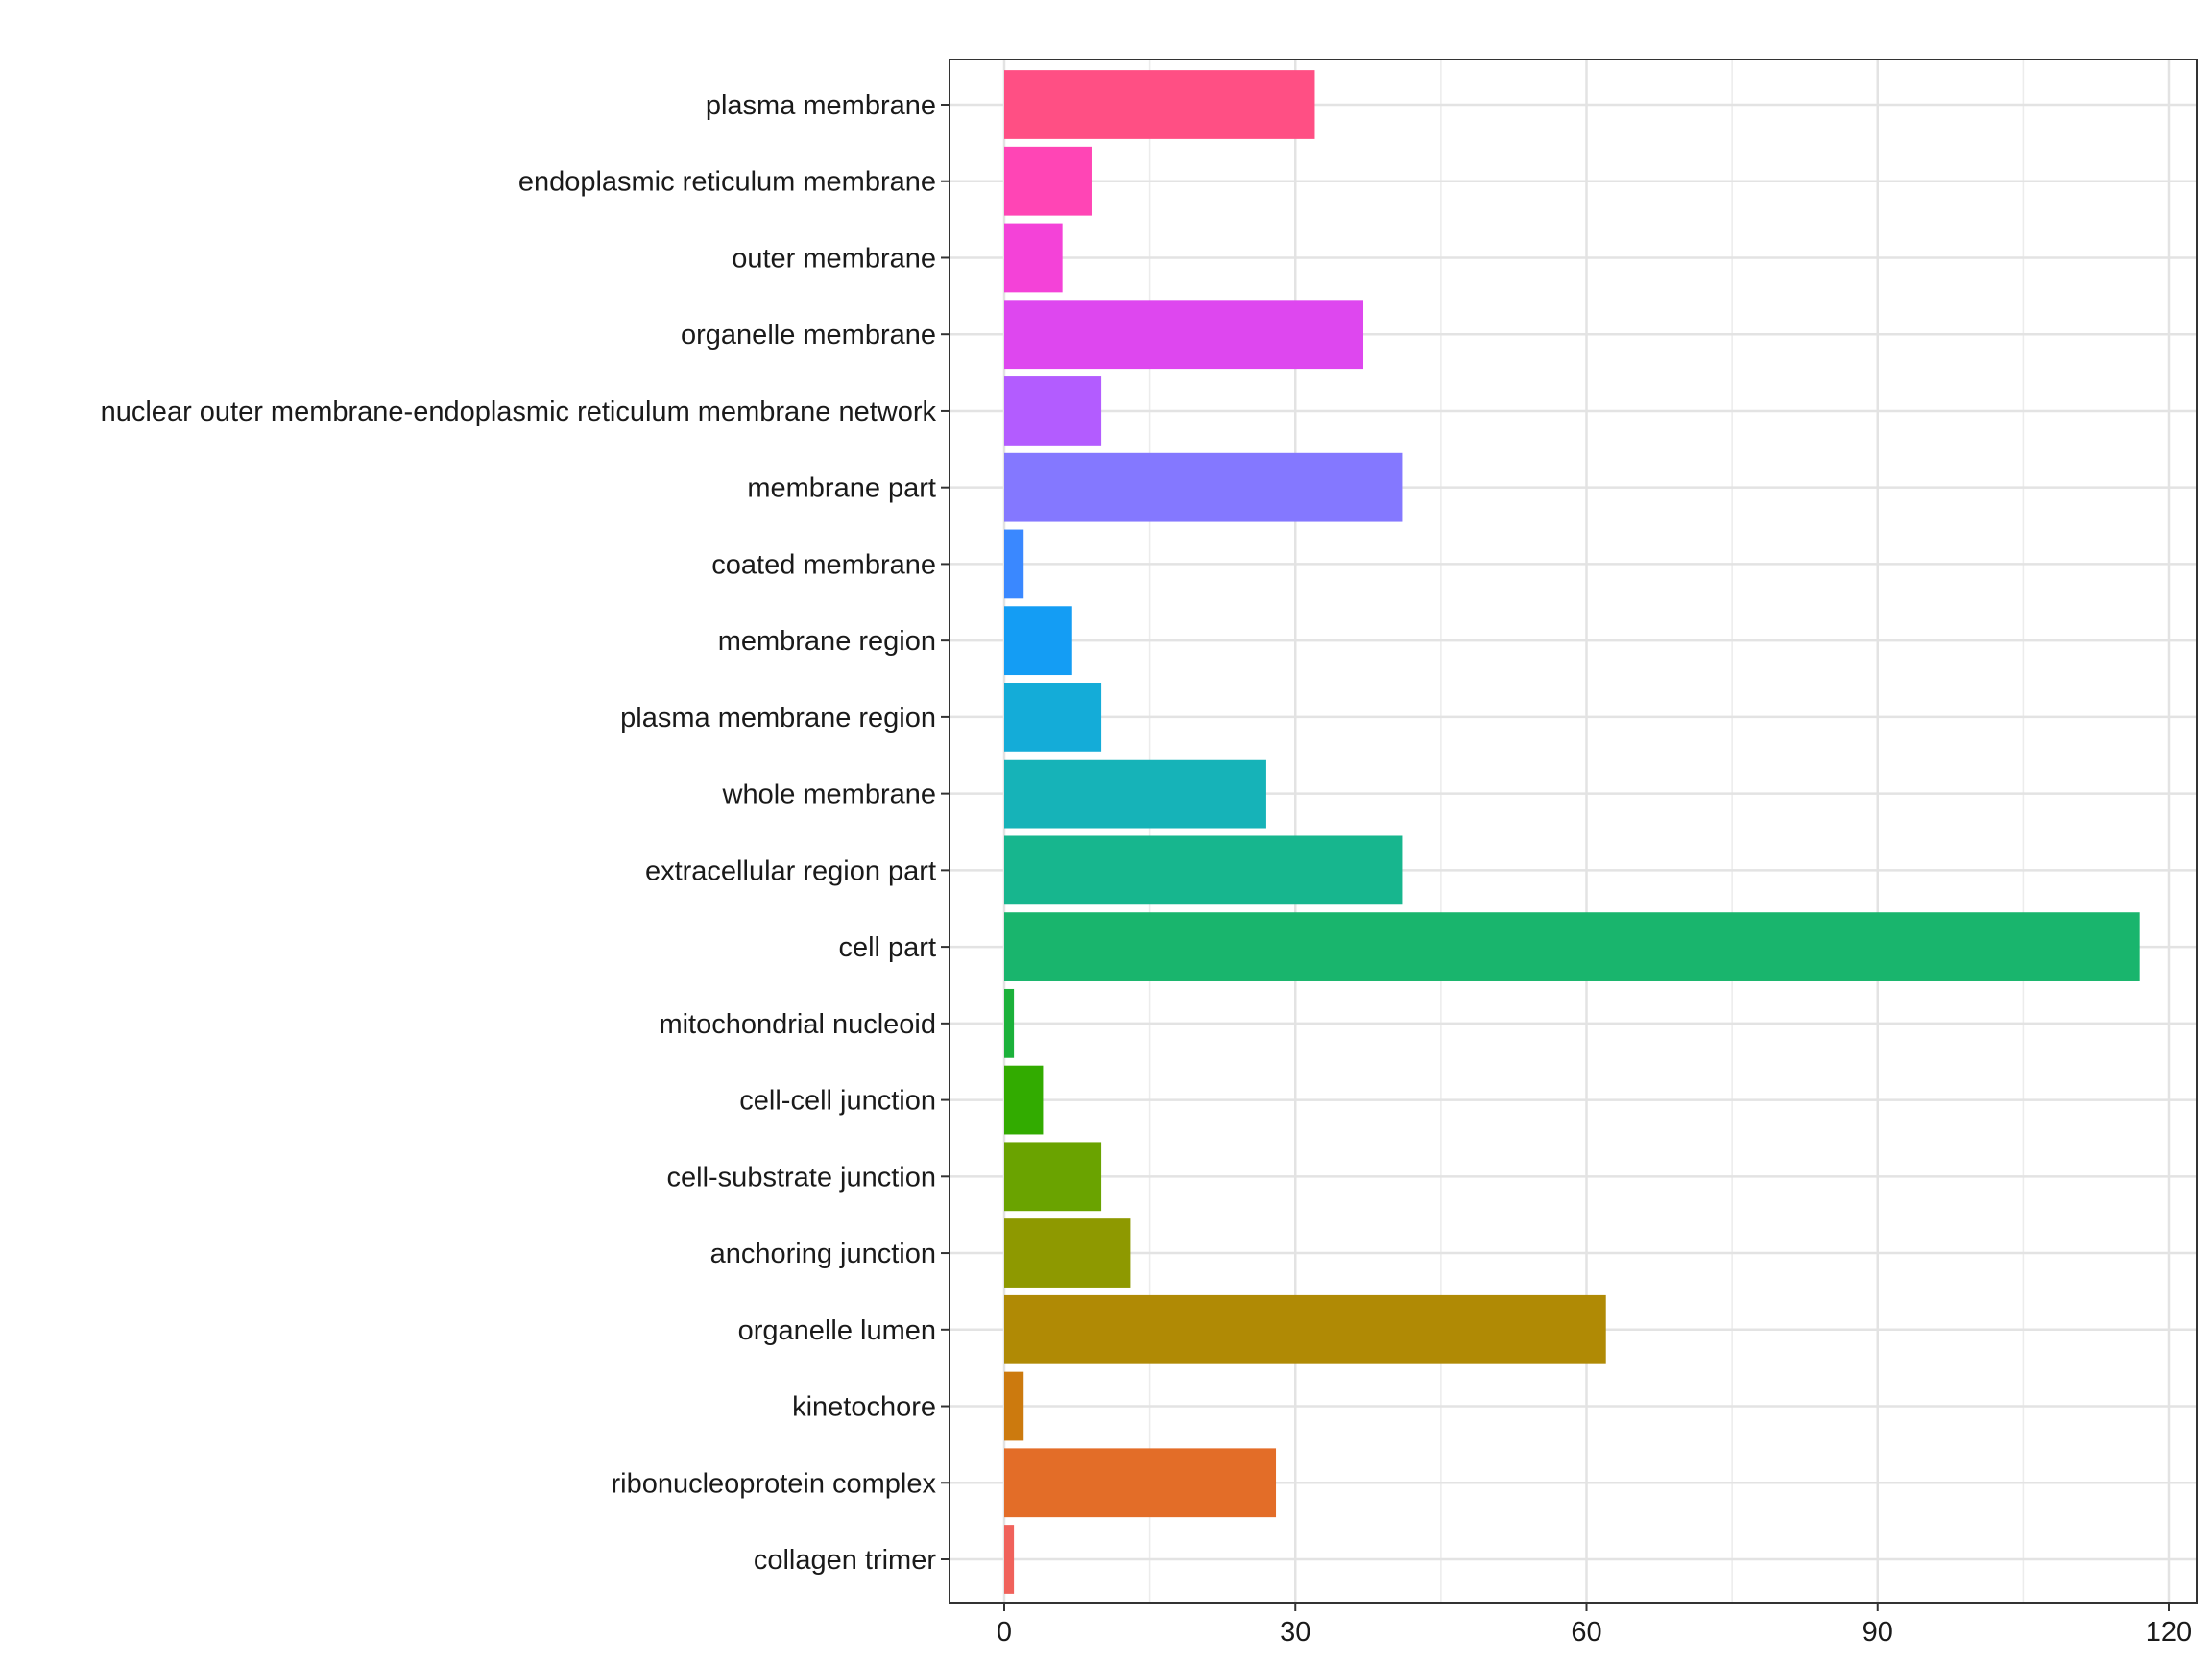 This screenshot has width=2212, height=1664. I want to click on y-tick-label: cell-cell junction, so click(837, 1101).